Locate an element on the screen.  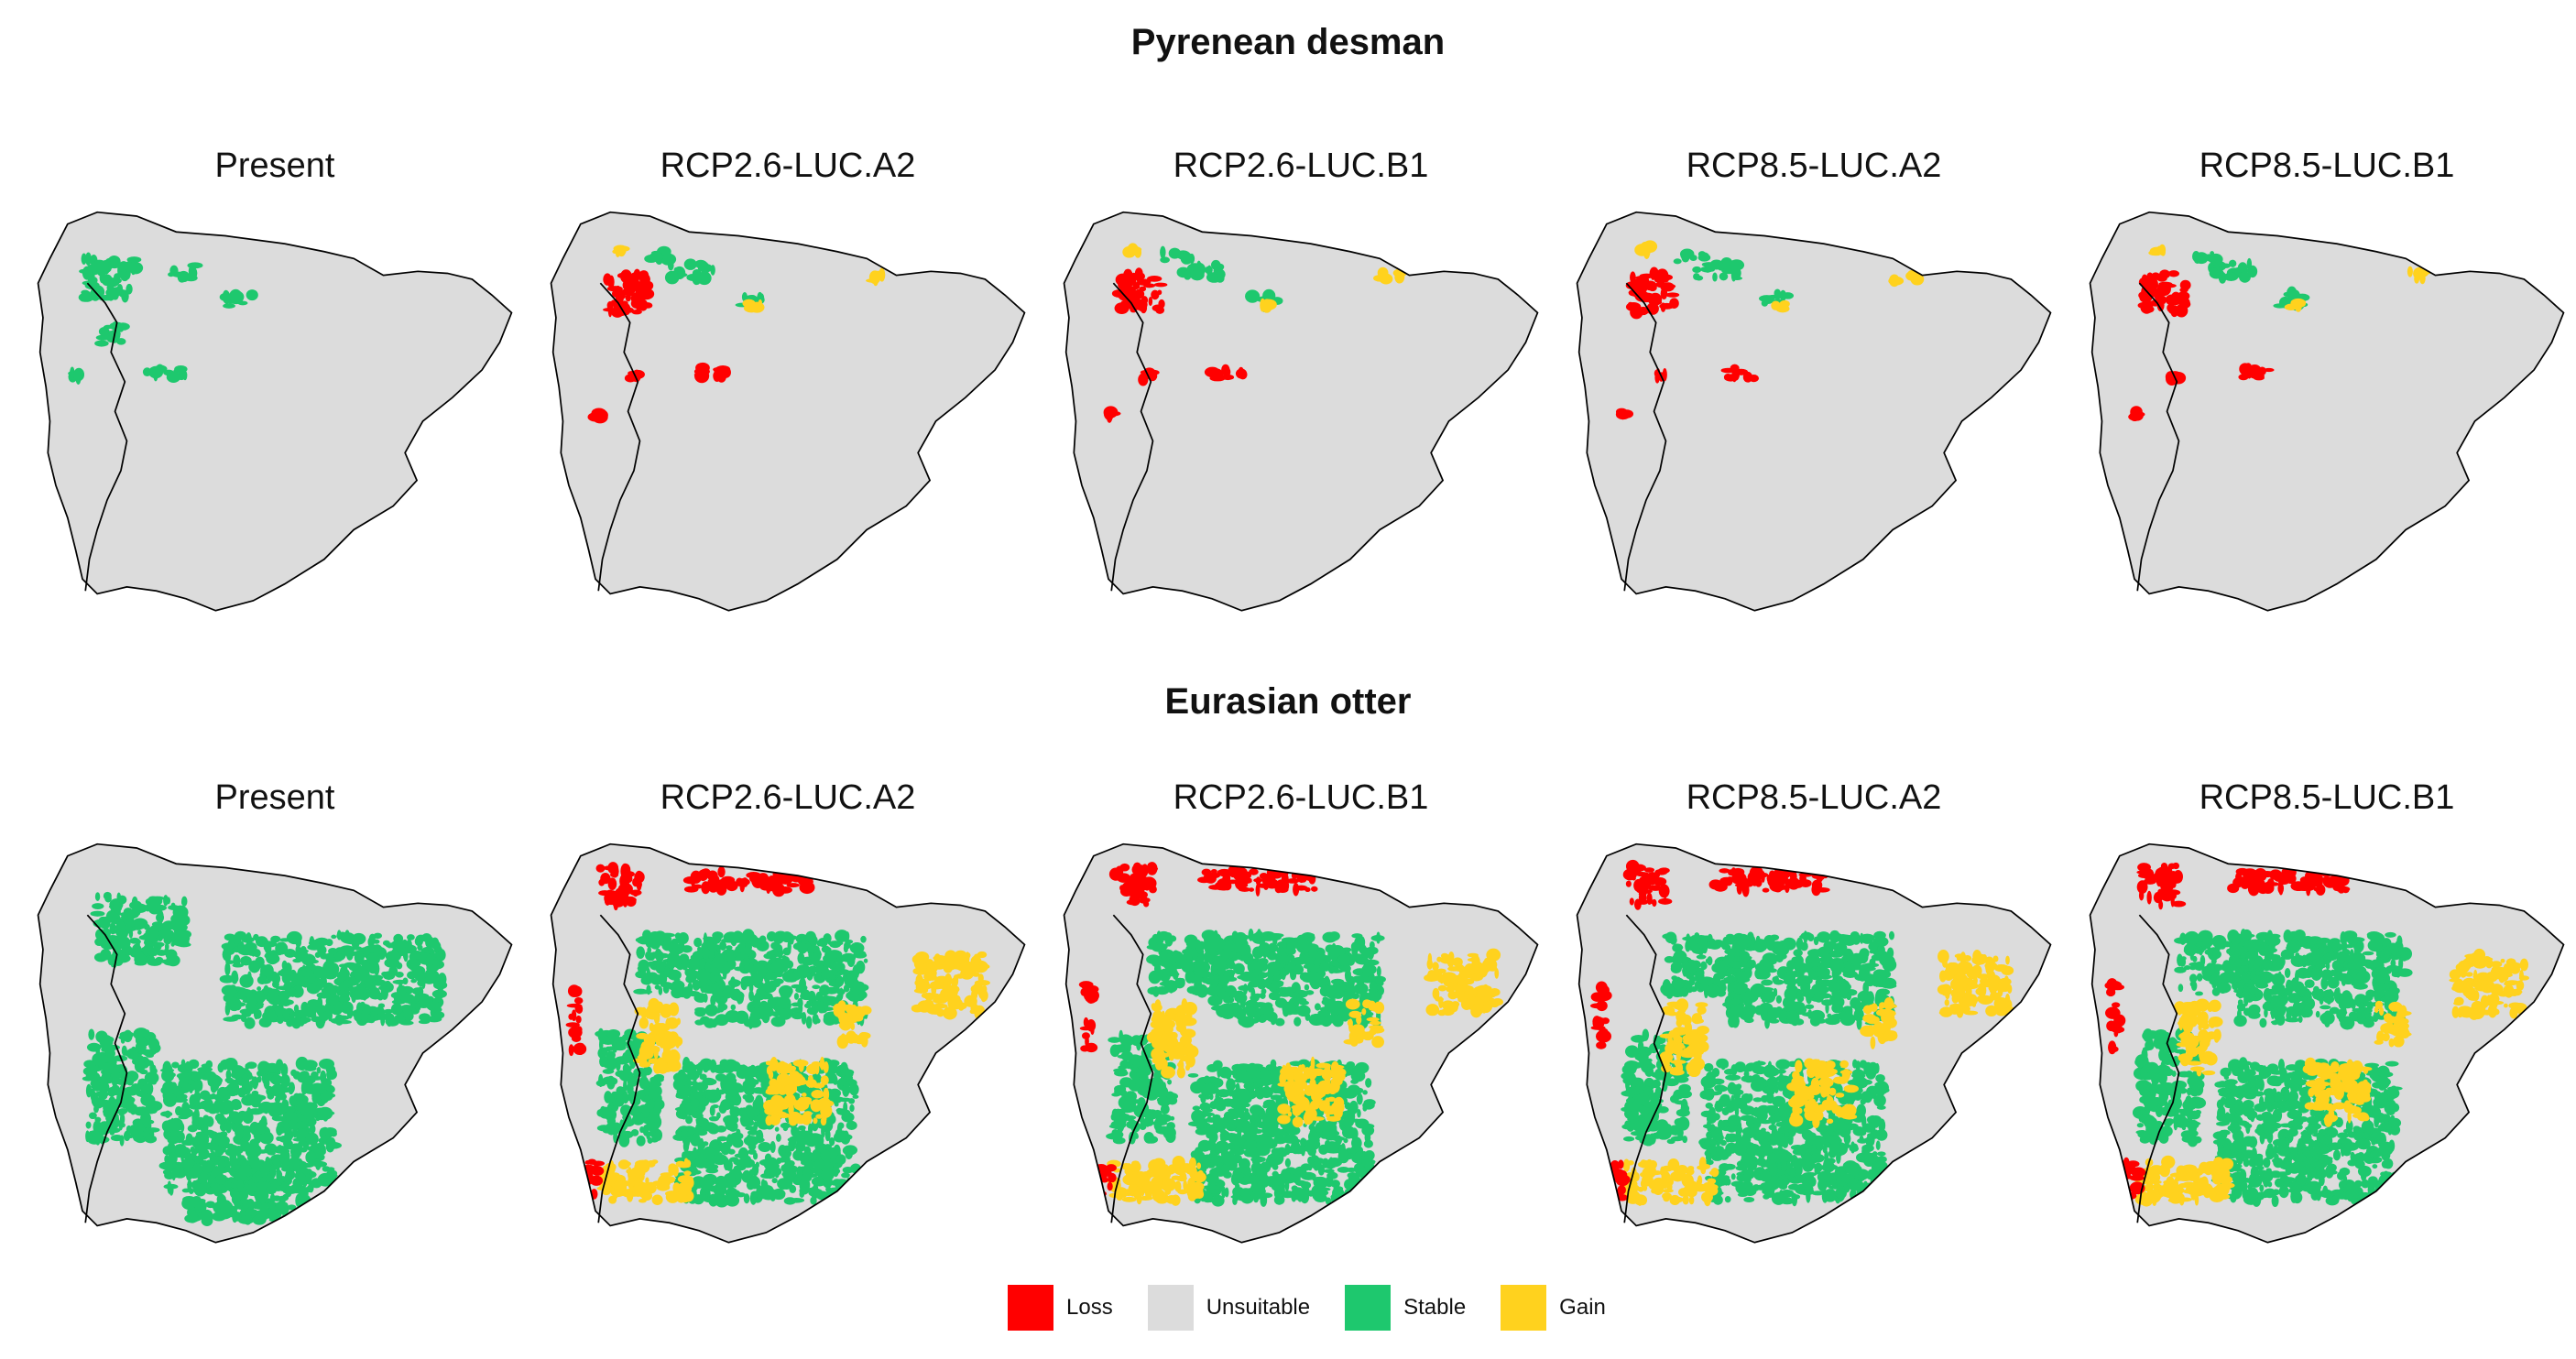
map-panel-desman-rcp26-b1: RCP2.6-LUC.B1 is located at coordinates (1301, 403).